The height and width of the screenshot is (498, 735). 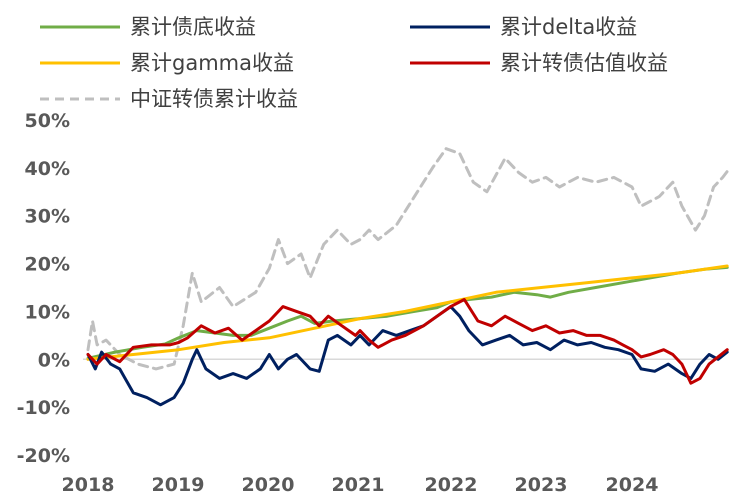 What do you see at coordinates (451, 485) in the screenshot?
I see `x-tick-label: 2022` at bounding box center [451, 485].